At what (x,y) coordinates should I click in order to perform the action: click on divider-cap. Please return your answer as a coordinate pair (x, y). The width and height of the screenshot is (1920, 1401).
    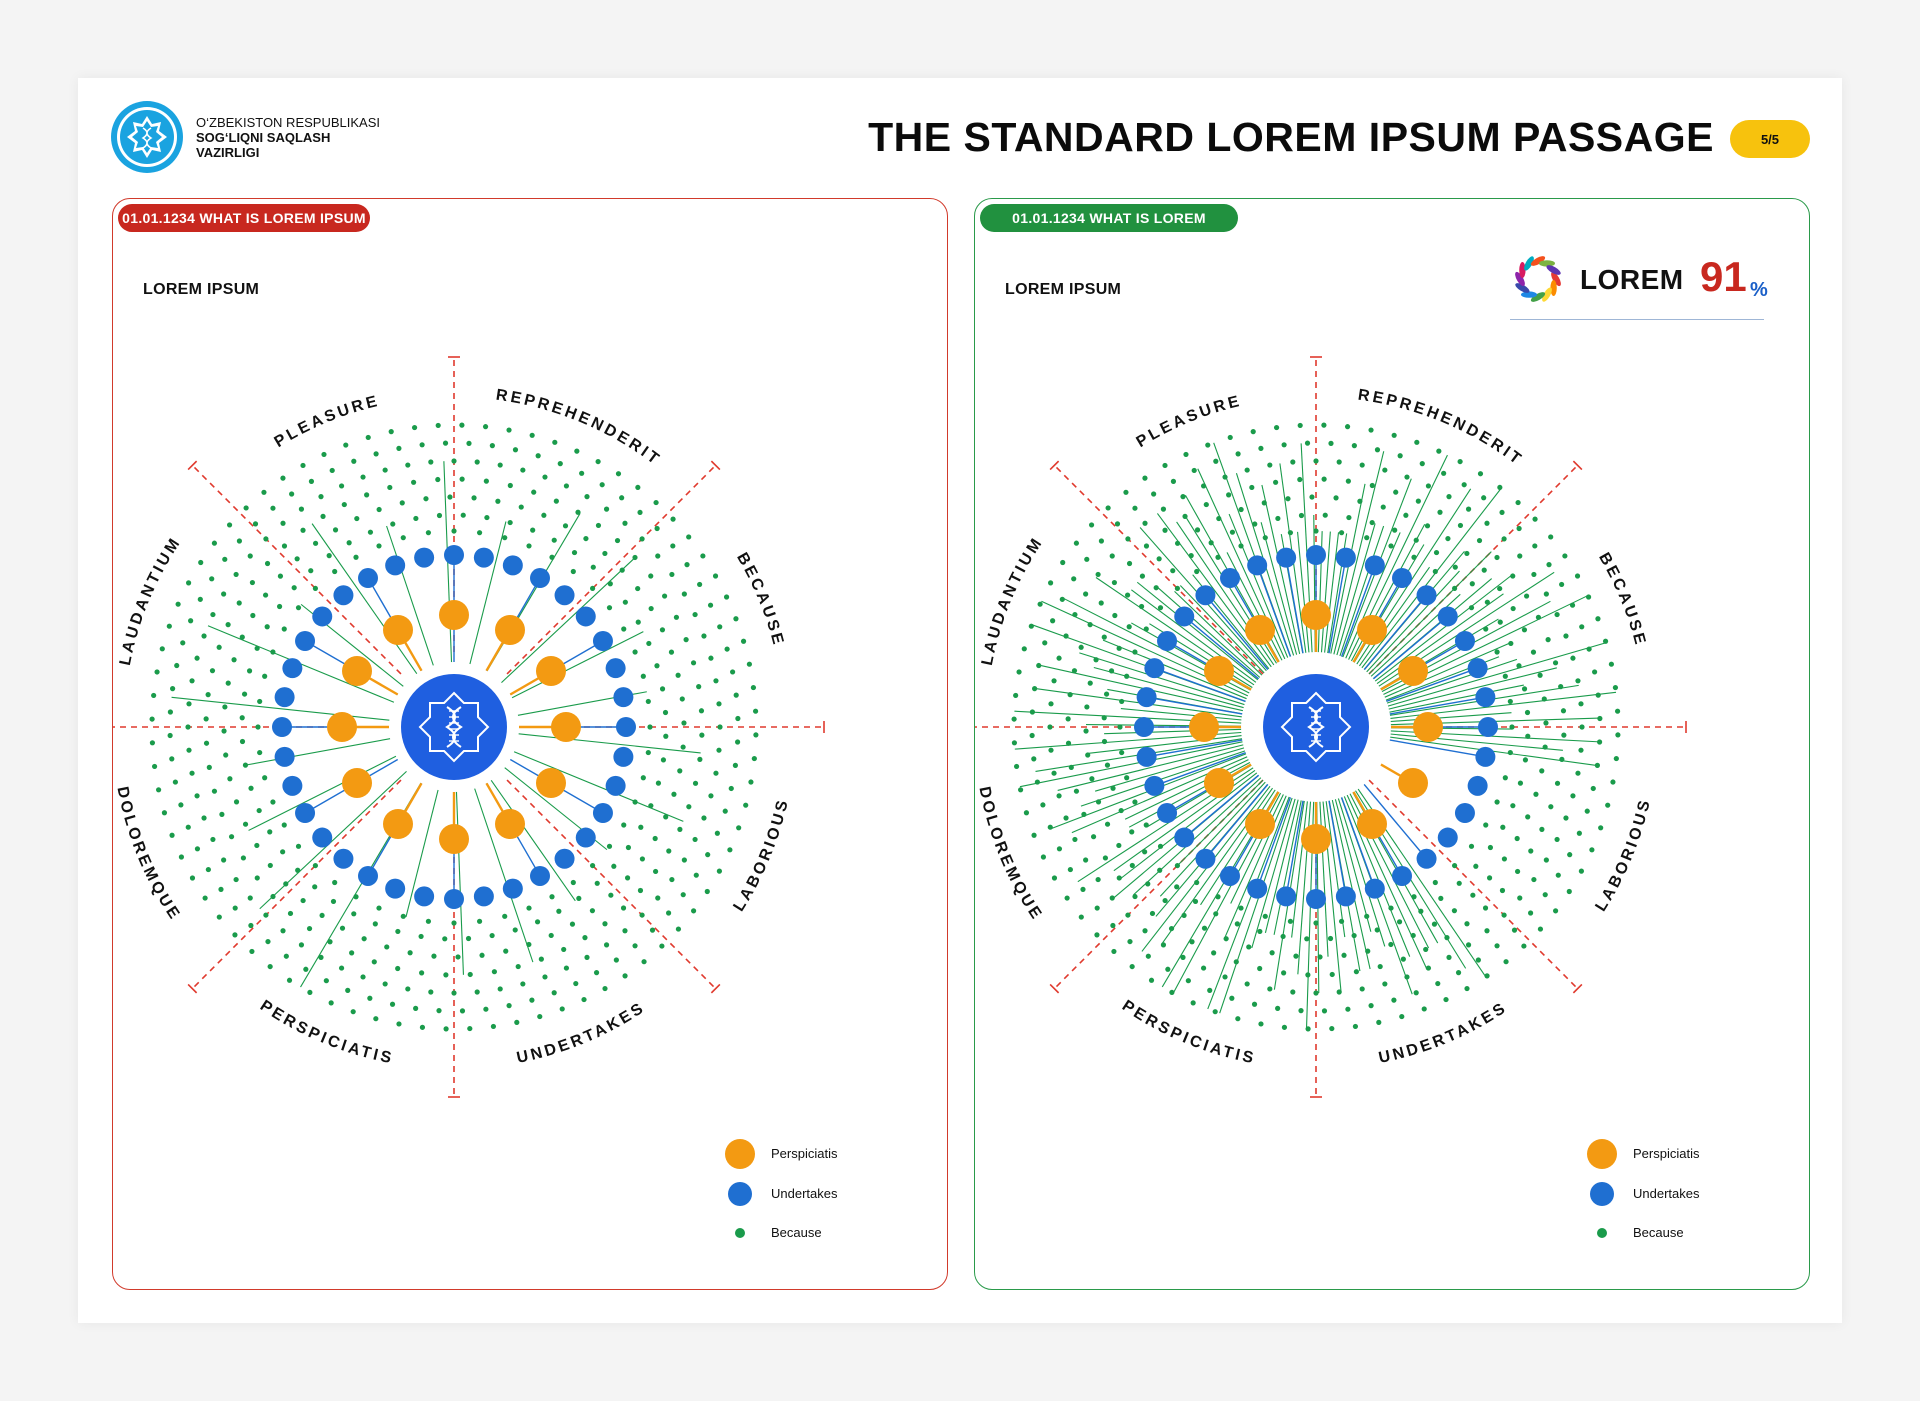
    Looking at the image, I should click on (1054, 465).